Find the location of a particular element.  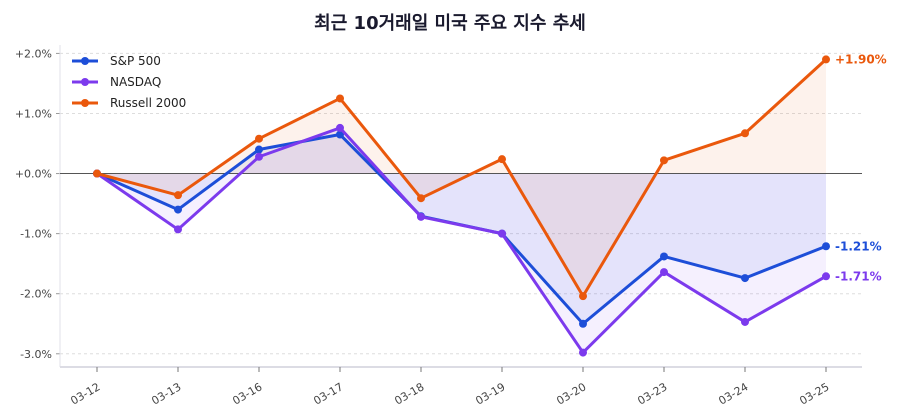

y-tick-label: +2.0% is located at coordinates (33, 53).